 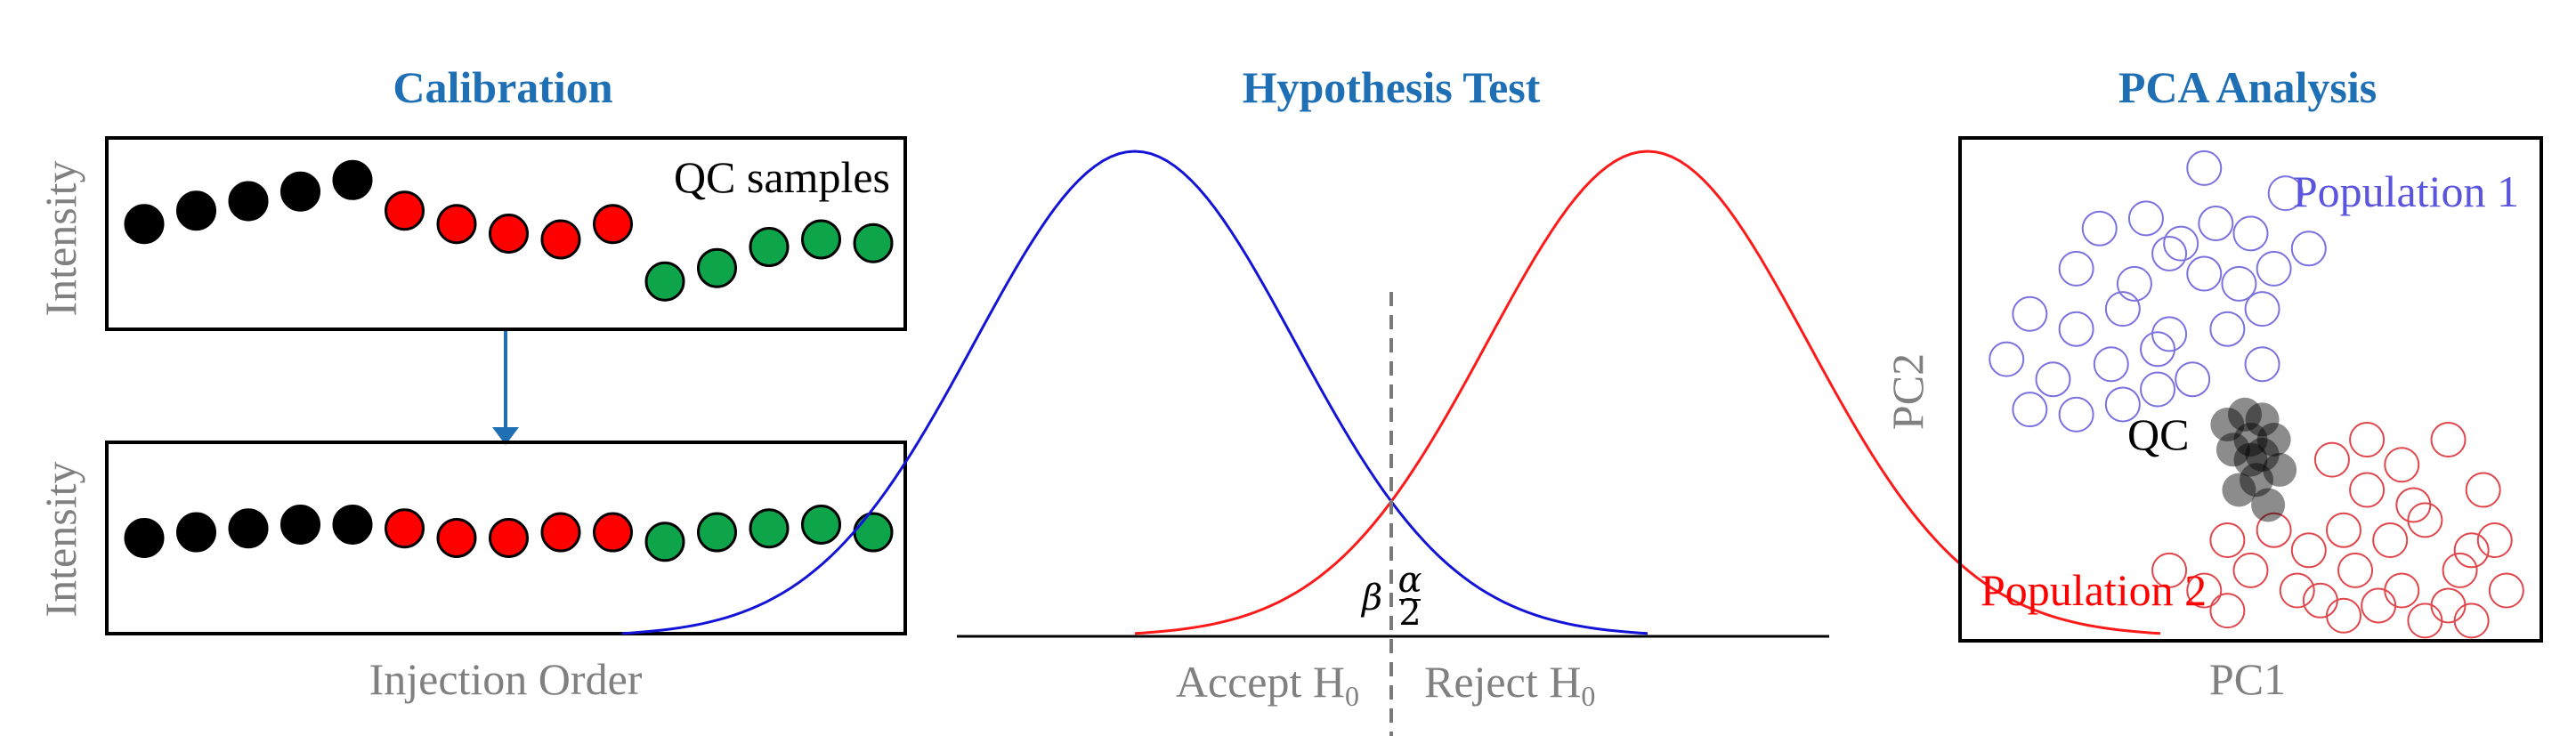 What do you see at coordinates (782, 177) in the screenshot?
I see `qc-samples-label: QC samples` at bounding box center [782, 177].